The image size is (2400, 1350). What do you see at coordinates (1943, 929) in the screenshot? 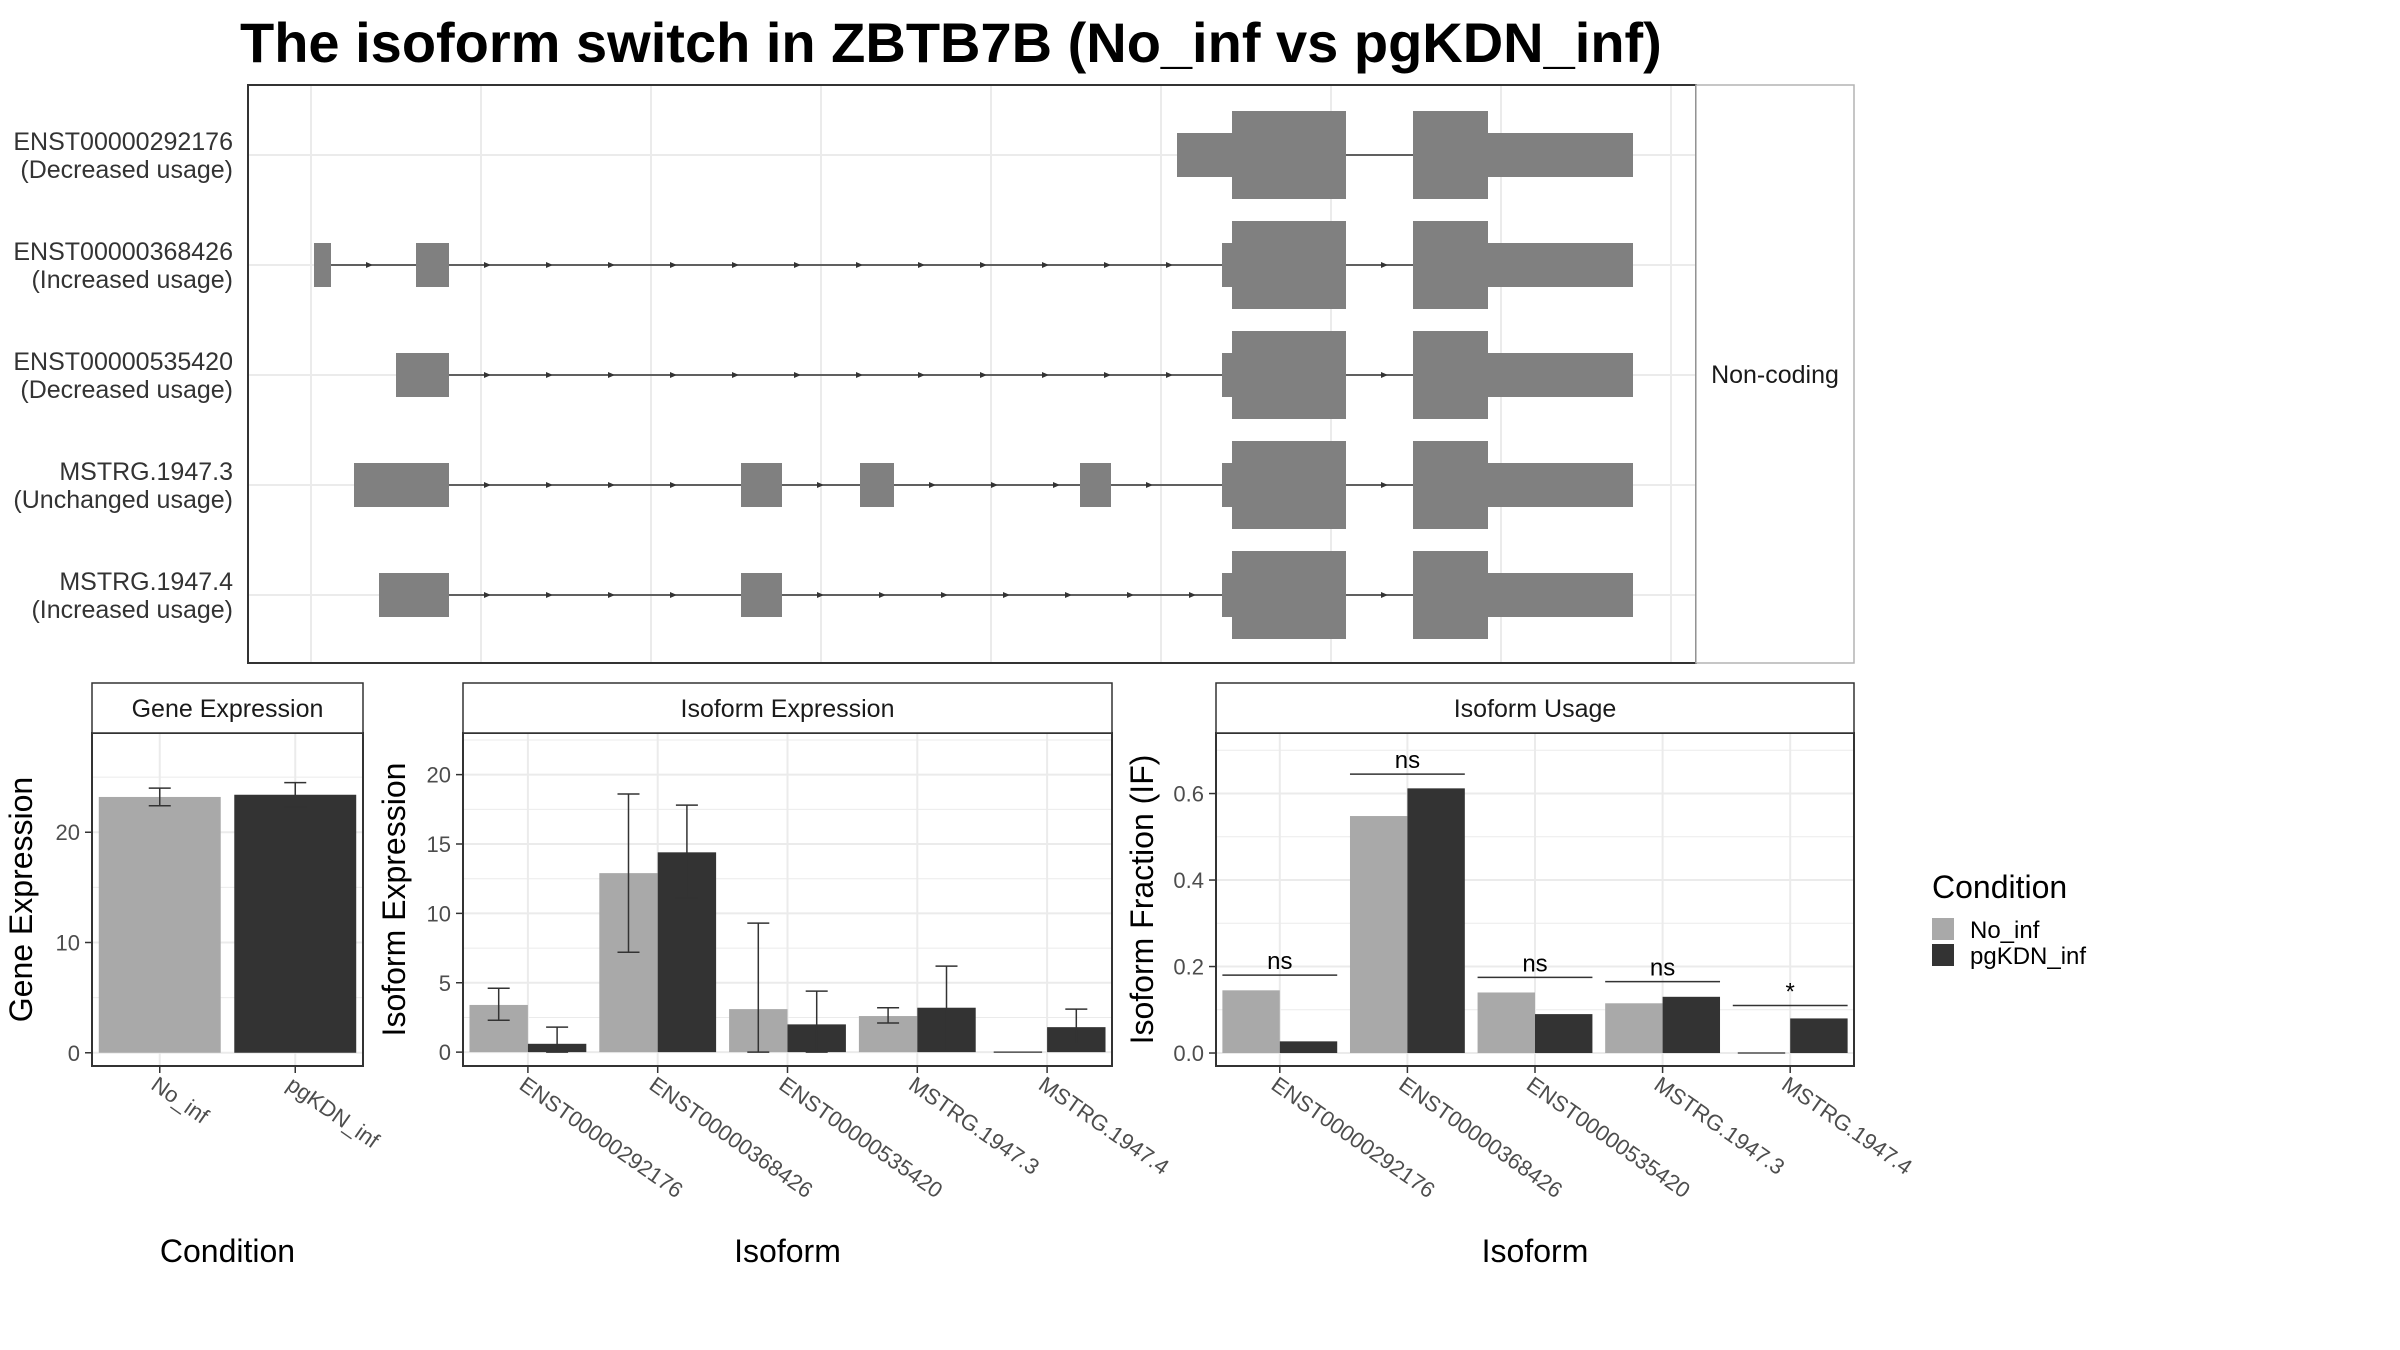
I see `legend-key-no-inf` at bounding box center [1943, 929].